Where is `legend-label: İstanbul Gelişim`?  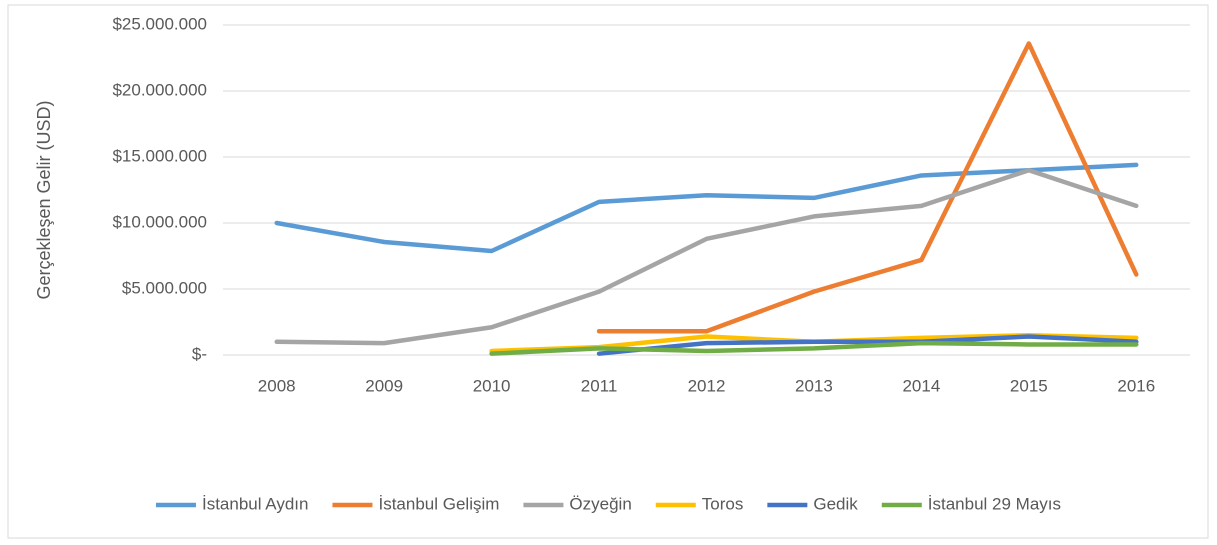 legend-label: İstanbul Gelişim is located at coordinates (438, 503).